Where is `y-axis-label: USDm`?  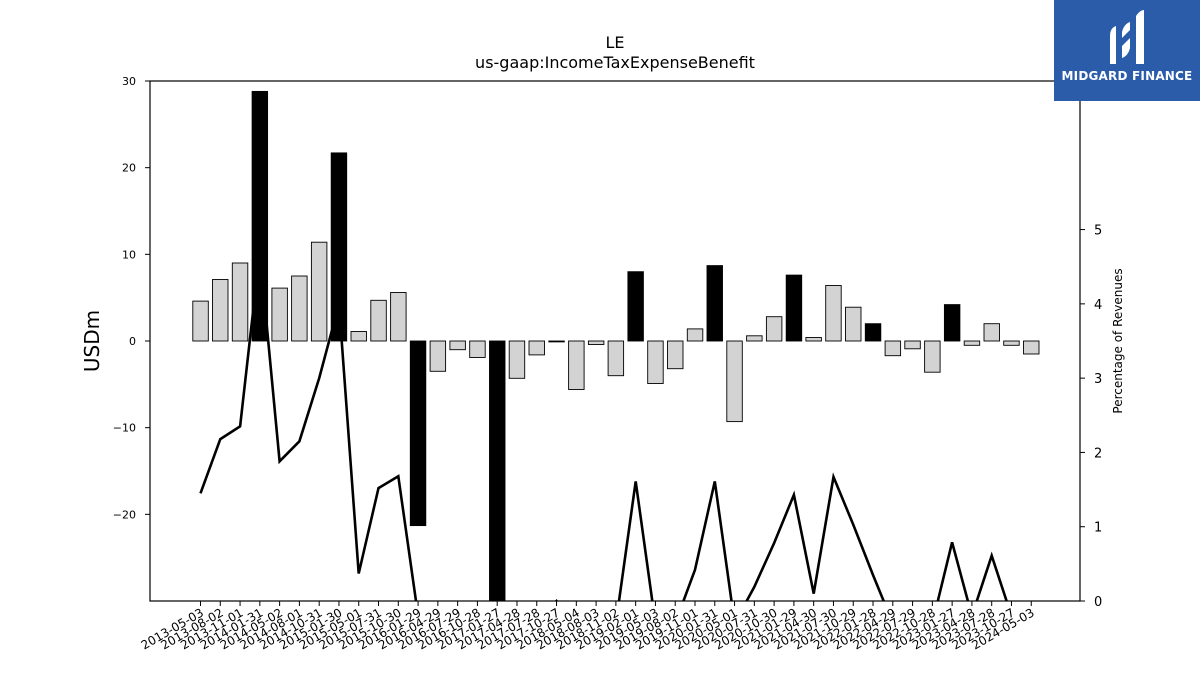
y-axis-label: USDm is located at coordinates (92, 341).